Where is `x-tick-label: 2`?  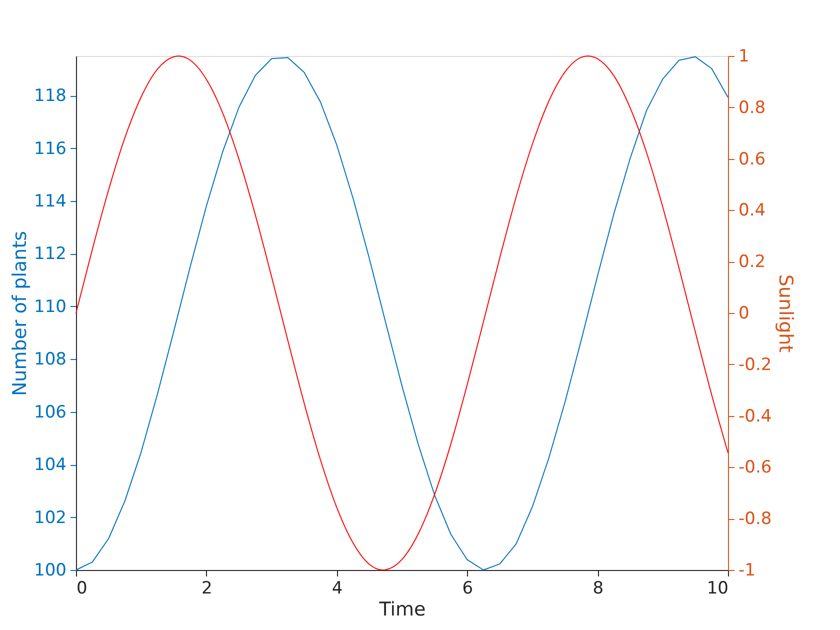
x-tick-label: 2 is located at coordinates (206, 588).